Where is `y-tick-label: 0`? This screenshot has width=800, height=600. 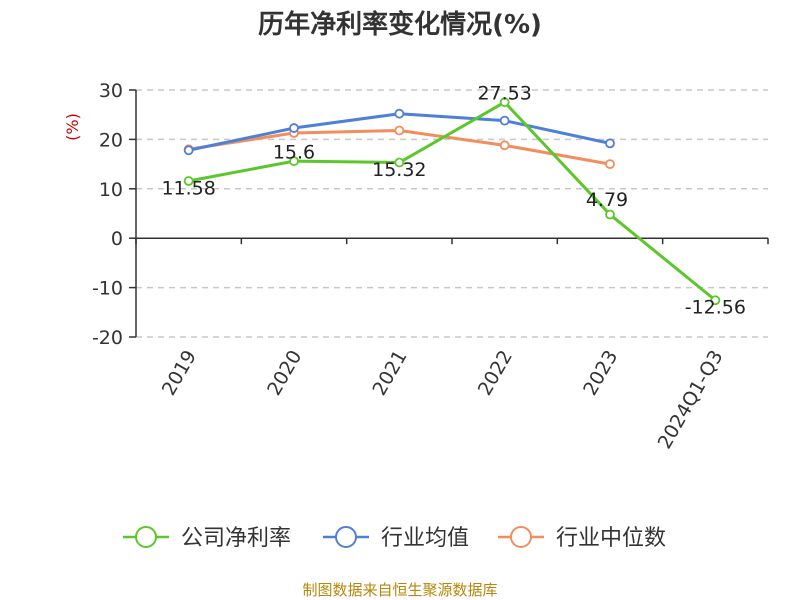 y-tick-label: 0 is located at coordinates (117, 239).